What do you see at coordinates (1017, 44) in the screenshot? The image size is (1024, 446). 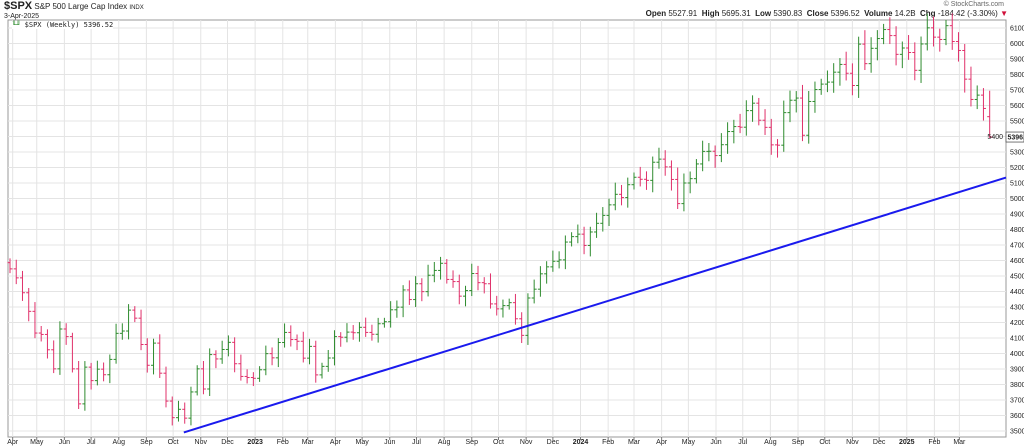 I see `y-tick-label: 6000` at bounding box center [1017, 44].